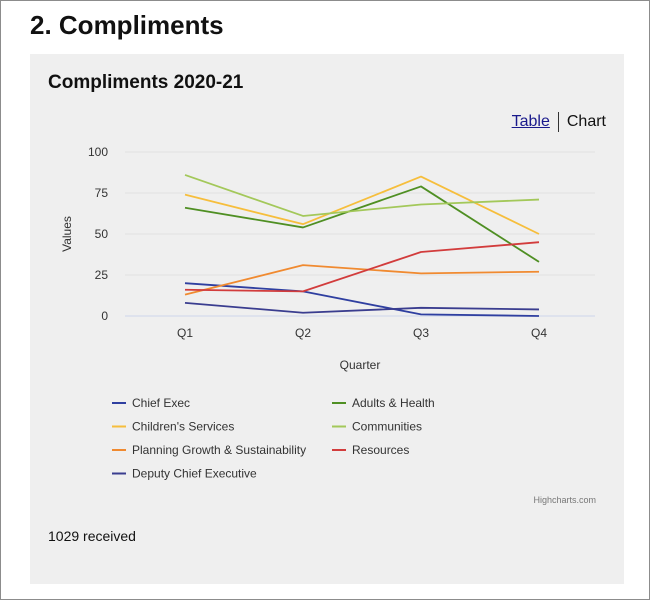 This screenshot has width=650, height=600. What do you see at coordinates (104, 316) in the screenshot?
I see `y-tick-label: 0` at bounding box center [104, 316].